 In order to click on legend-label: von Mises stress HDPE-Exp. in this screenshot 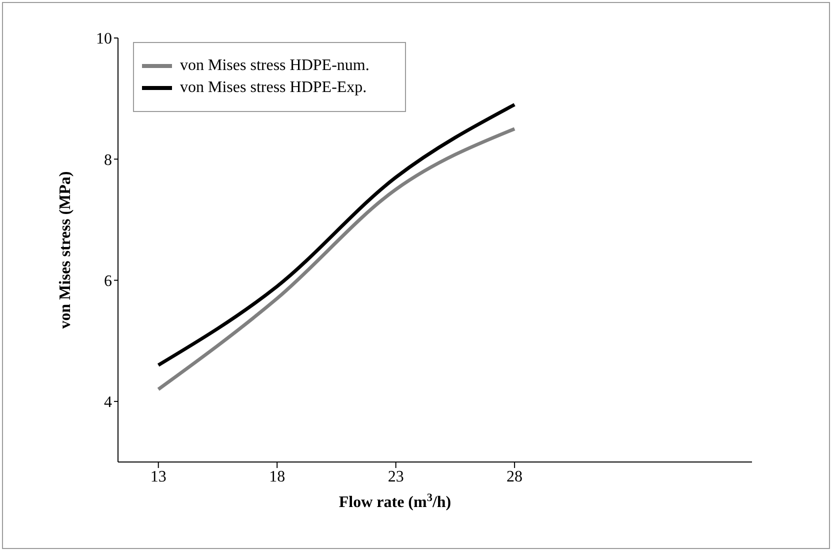, I will do `click(273, 88)`.